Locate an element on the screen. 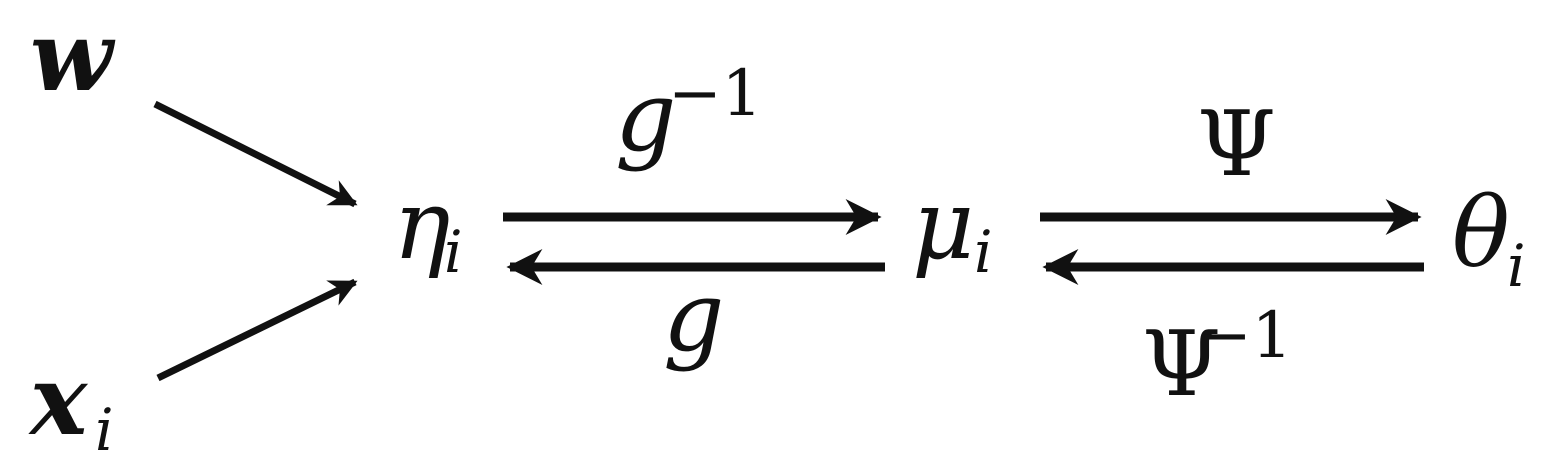  edge-label-psi-inverse-superscript: −1 is located at coordinates (1245, 336).